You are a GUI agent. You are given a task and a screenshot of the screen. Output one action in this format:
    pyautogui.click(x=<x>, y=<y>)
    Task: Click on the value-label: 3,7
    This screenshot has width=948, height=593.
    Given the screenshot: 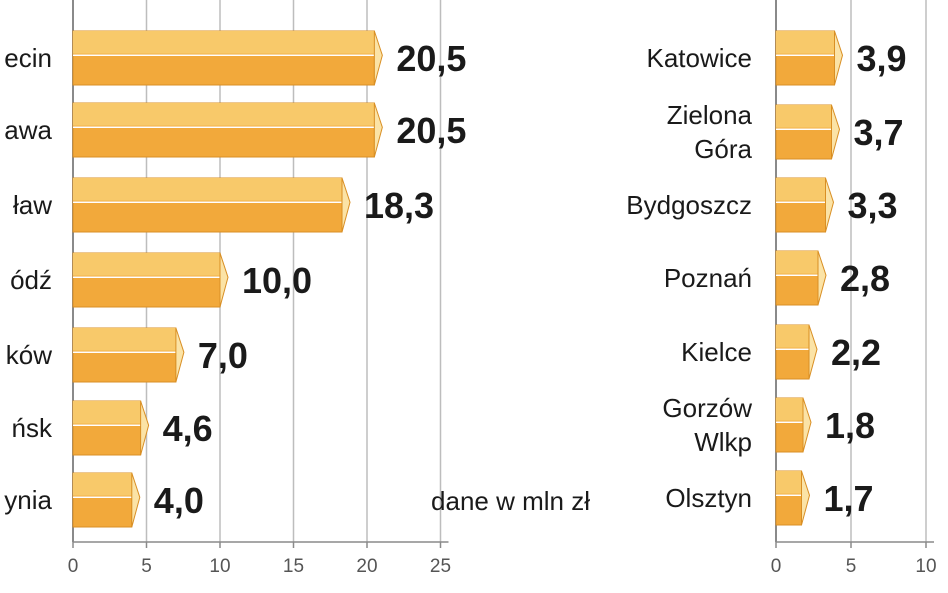 What is the action you would take?
    pyautogui.click(x=879, y=132)
    